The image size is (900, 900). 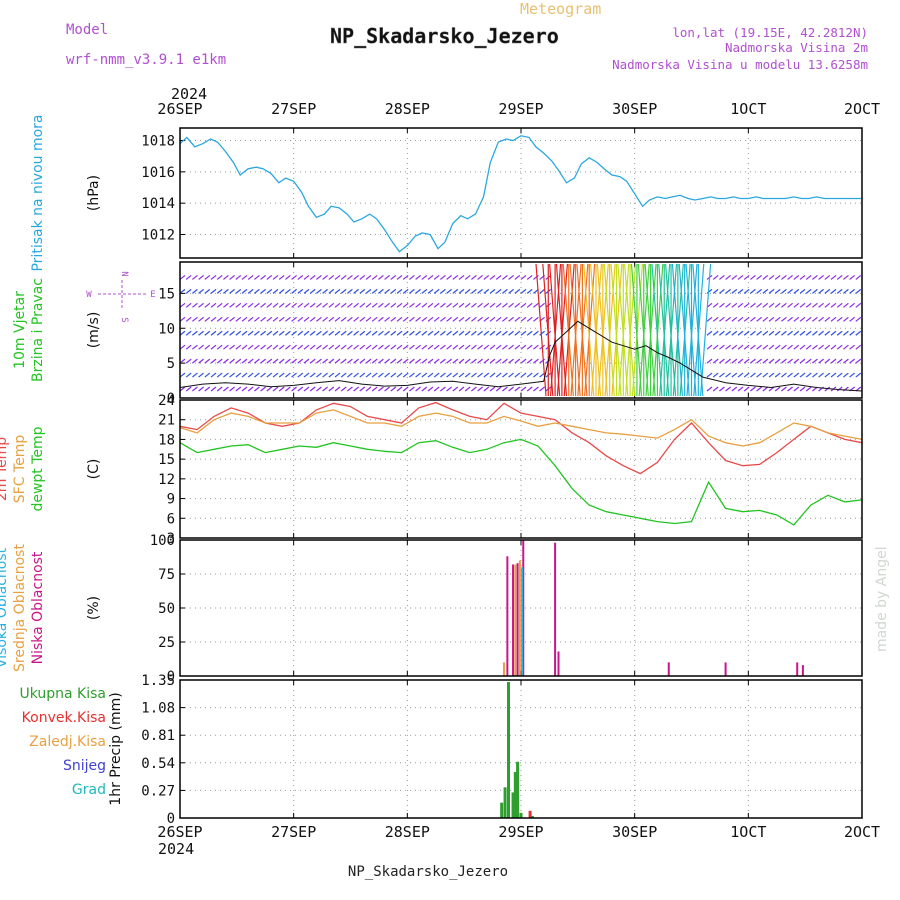 What do you see at coordinates (521, 428) in the screenshot?
I see `series-line-sfc` at bounding box center [521, 428].